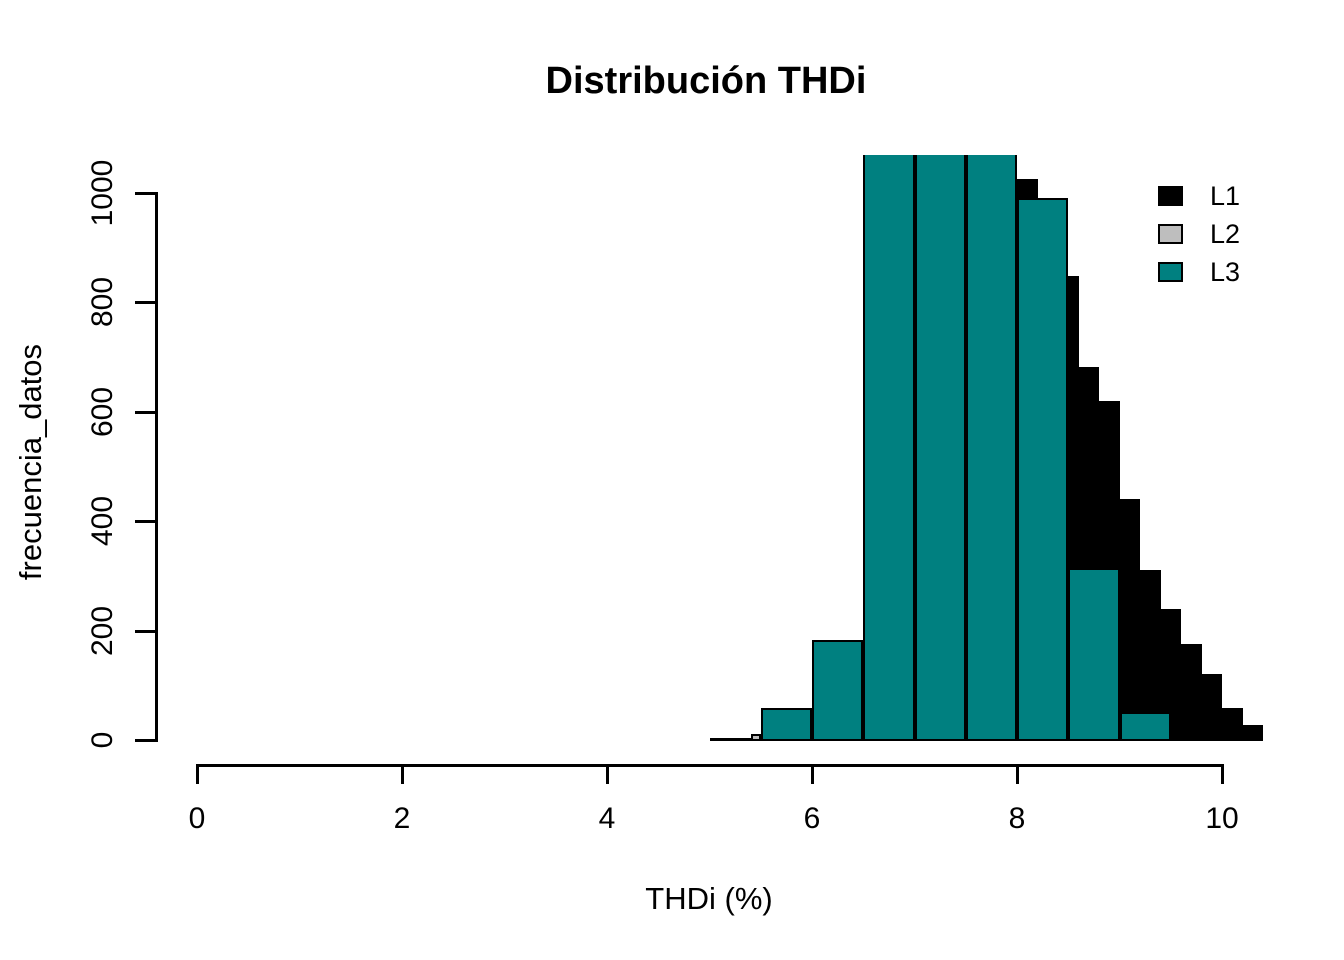 Image resolution: width=1344 pixels, height=960 pixels. What do you see at coordinates (709, 898) in the screenshot?
I see `x-axis-label: THDi (%)` at bounding box center [709, 898].